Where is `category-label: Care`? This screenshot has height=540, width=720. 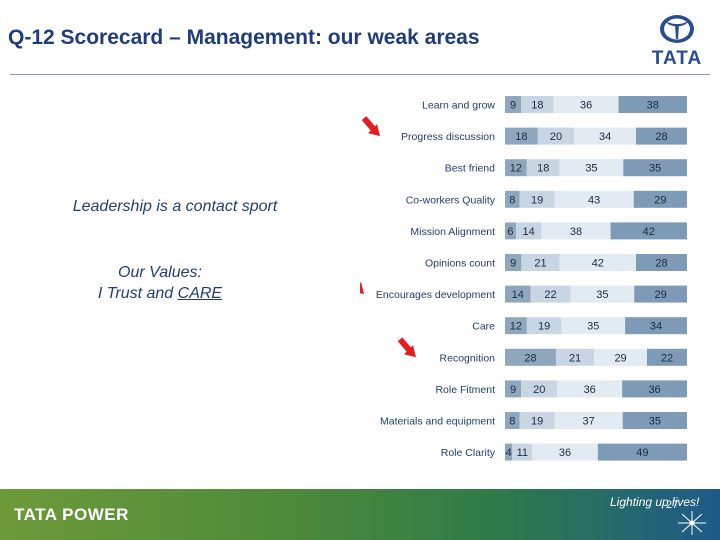 category-label: Care is located at coordinates (483, 327).